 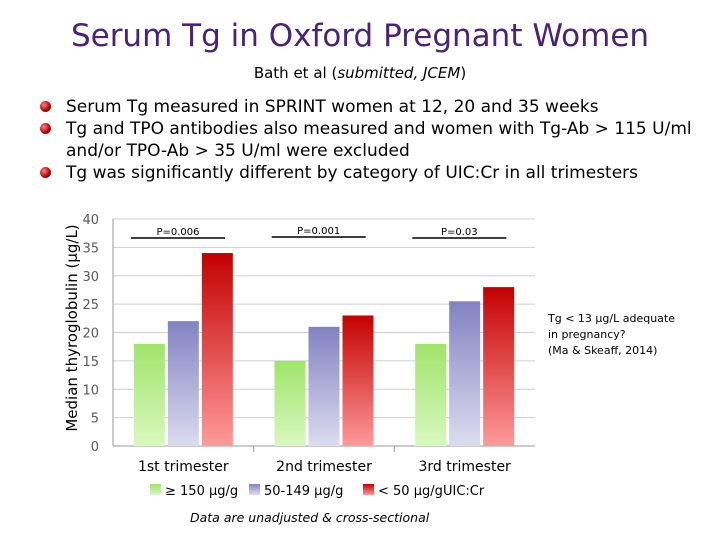 What do you see at coordinates (587, 334) in the screenshot?
I see `side-note-line: in pregnancy?` at bounding box center [587, 334].